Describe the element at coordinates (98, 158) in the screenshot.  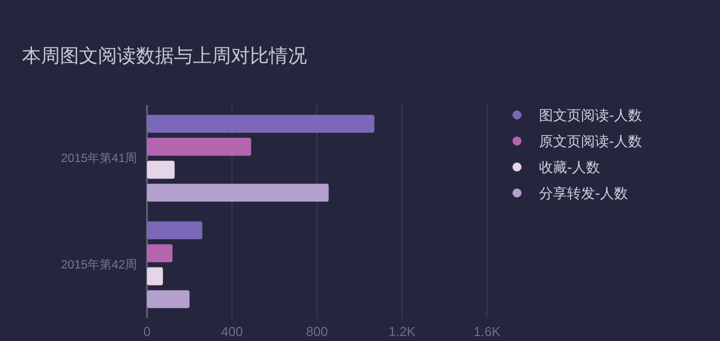
I see `y-tick-label: 2015年第41周` at that location.